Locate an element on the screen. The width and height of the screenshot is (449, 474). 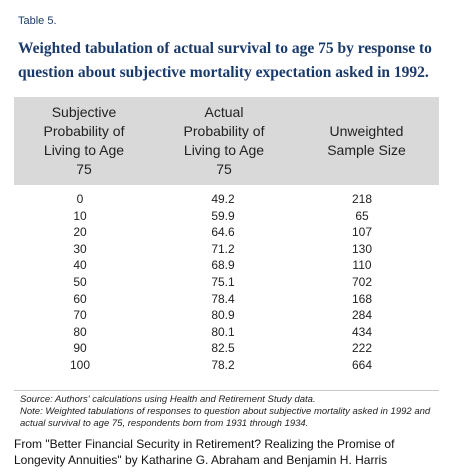
header-line: Unweighted is located at coordinates (366, 131).